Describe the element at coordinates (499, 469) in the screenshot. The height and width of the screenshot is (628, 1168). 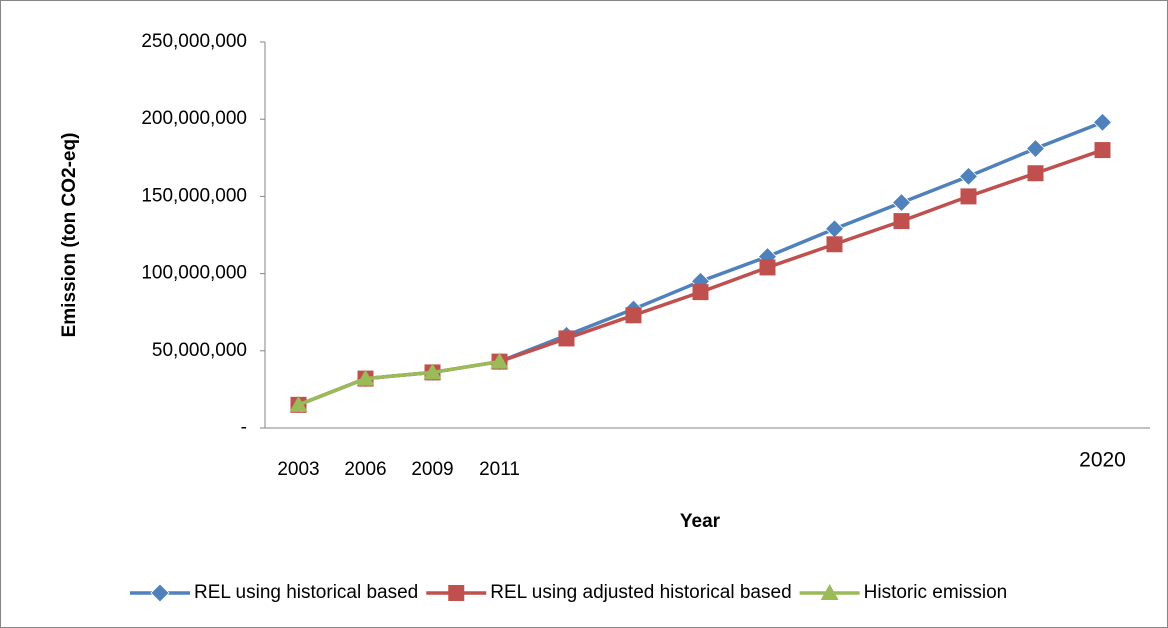
I see `x-tick-label: 2011` at that location.